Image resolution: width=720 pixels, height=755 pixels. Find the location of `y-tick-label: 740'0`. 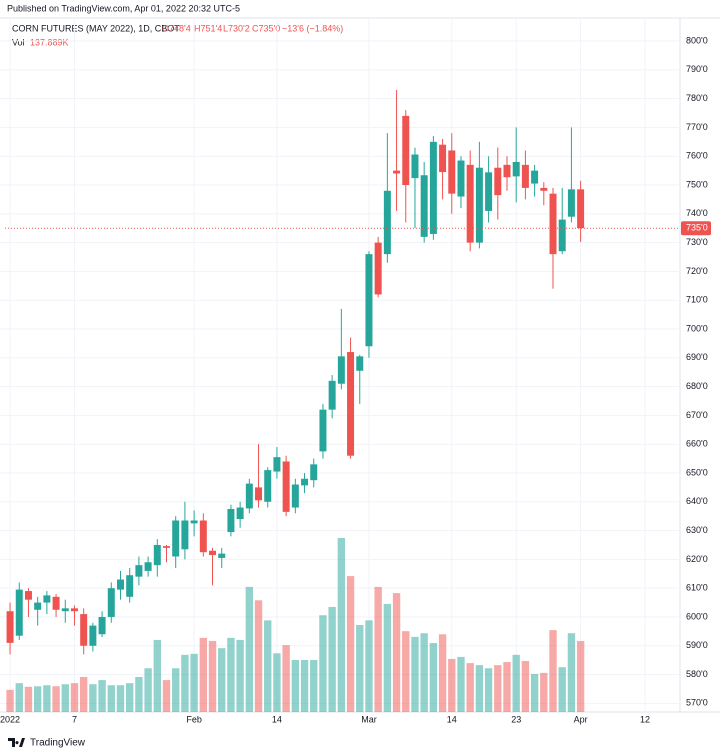

y-tick-label: 740'0 is located at coordinates (697, 213).